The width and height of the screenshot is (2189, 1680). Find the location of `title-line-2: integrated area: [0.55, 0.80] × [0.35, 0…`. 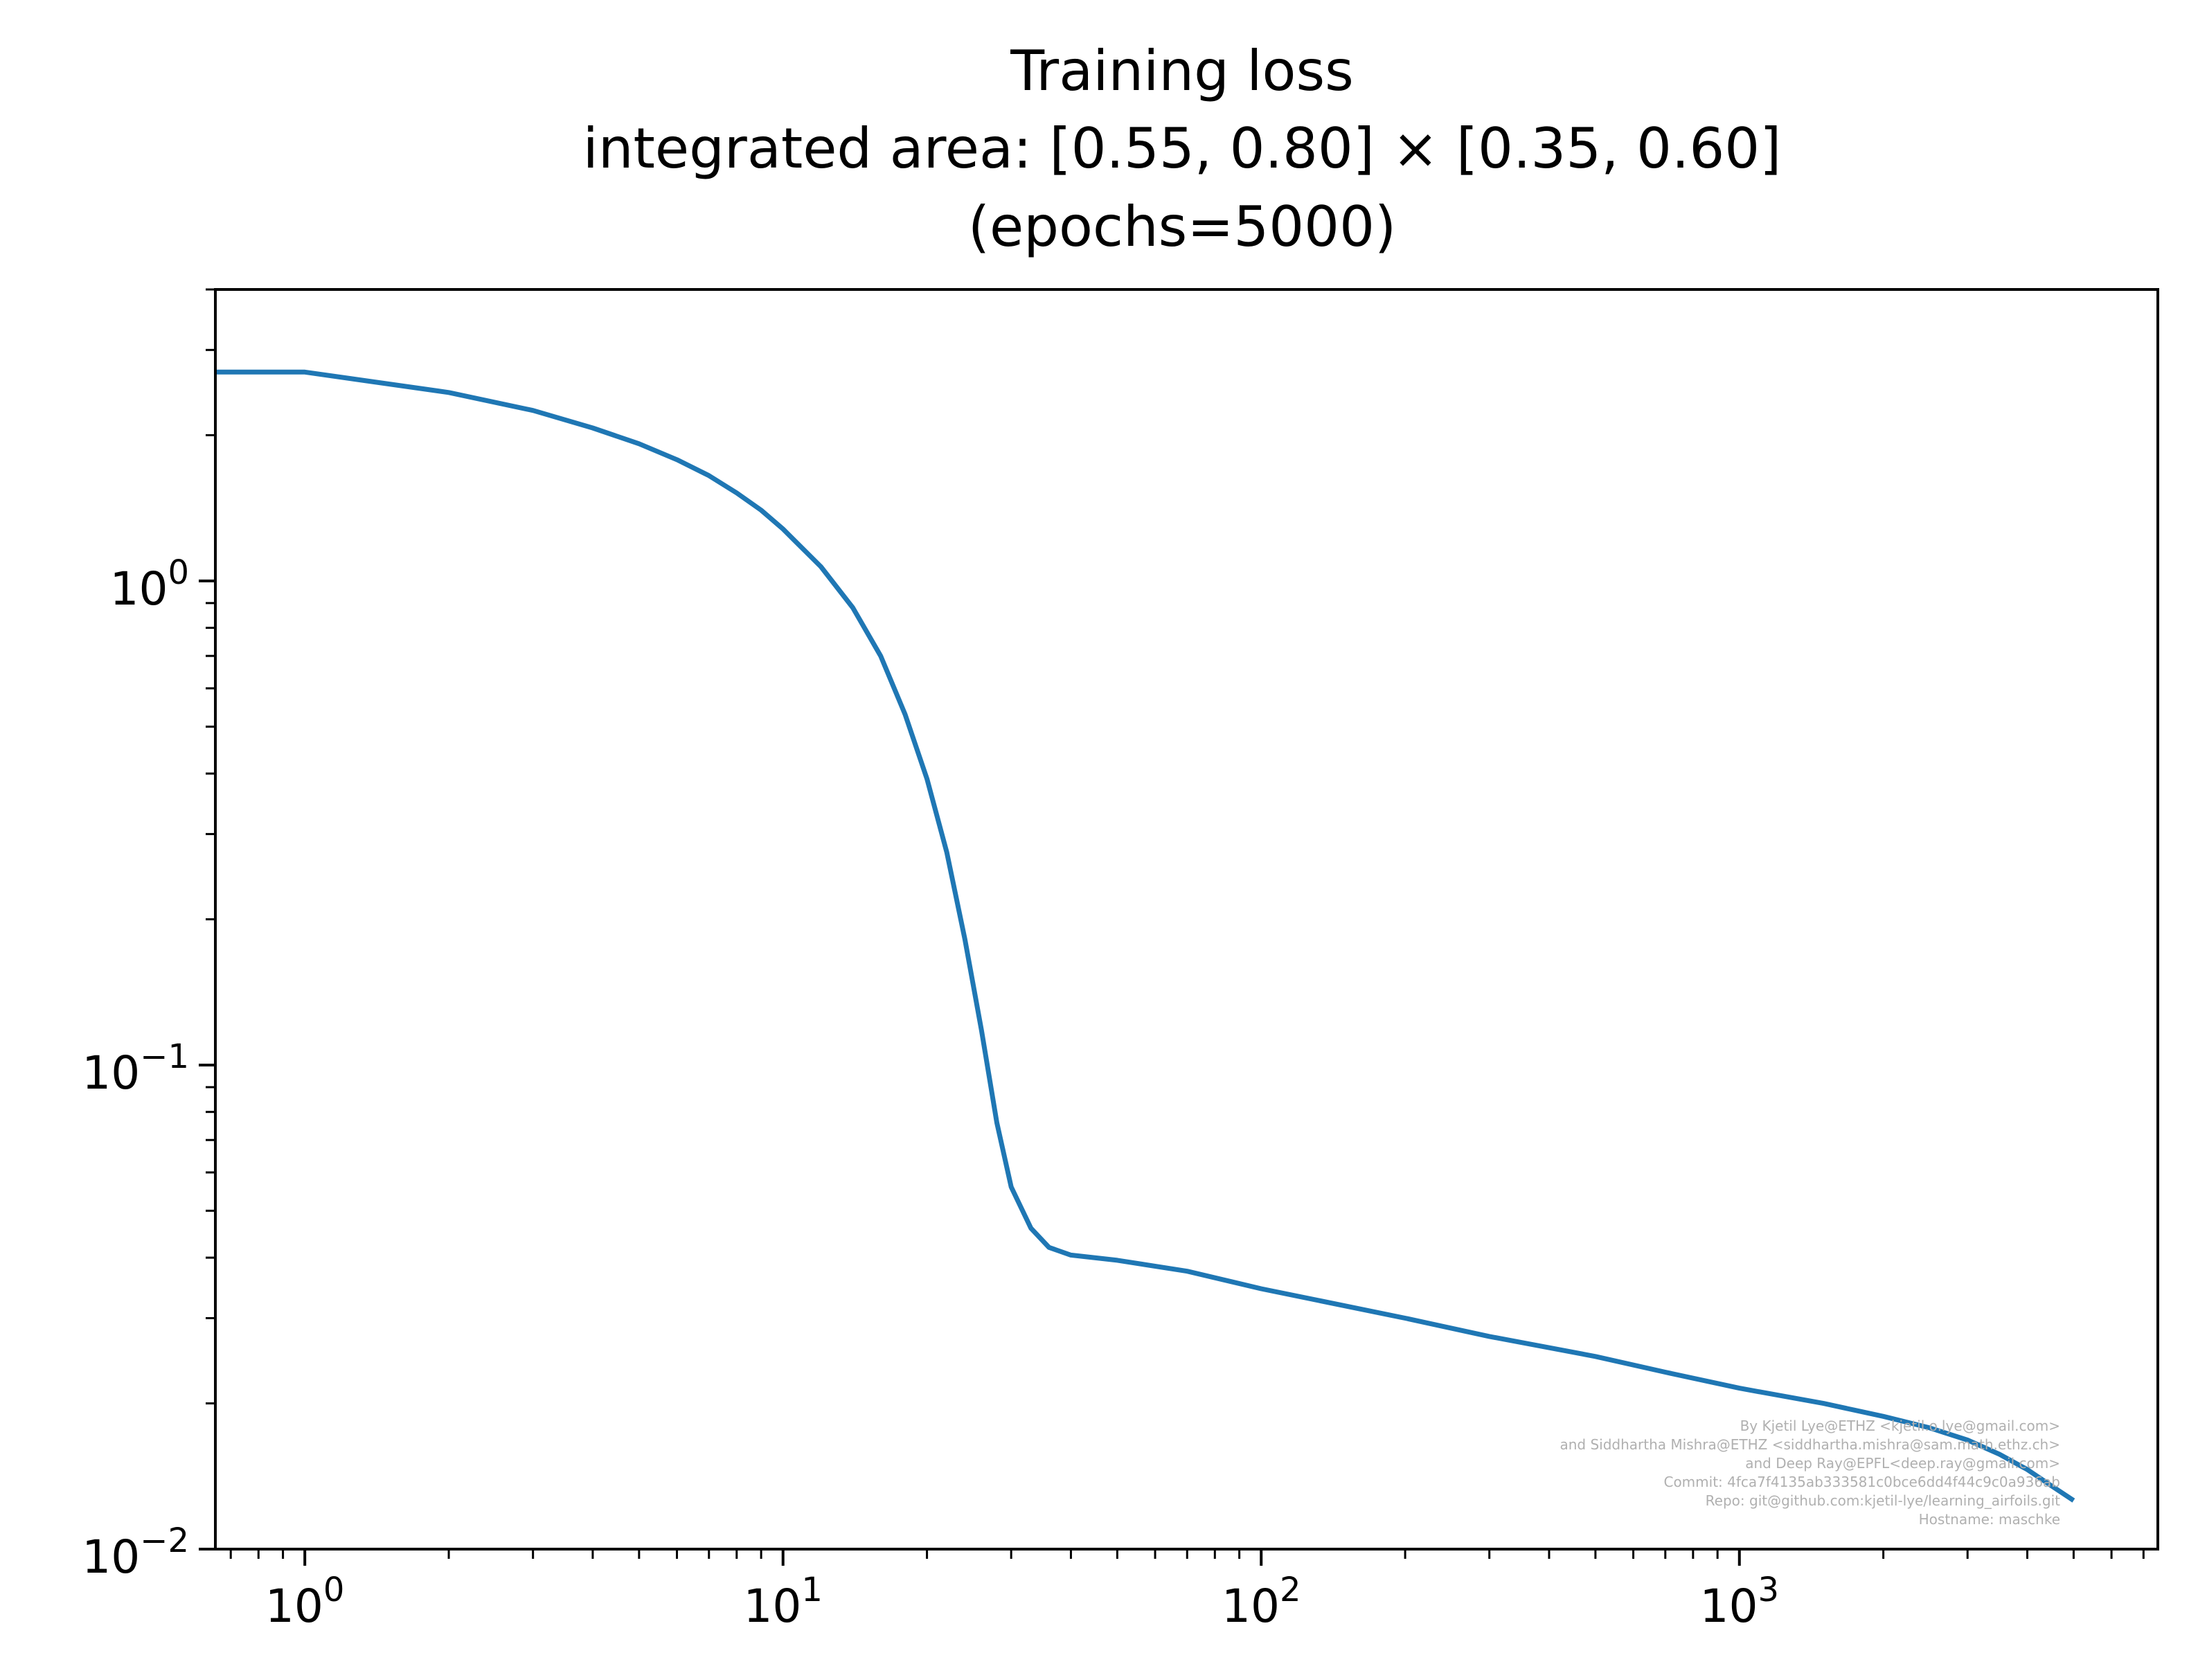

title-line-2: integrated area: [0.55, 0.80] × [0.35, 0… is located at coordinates (1182, 148).